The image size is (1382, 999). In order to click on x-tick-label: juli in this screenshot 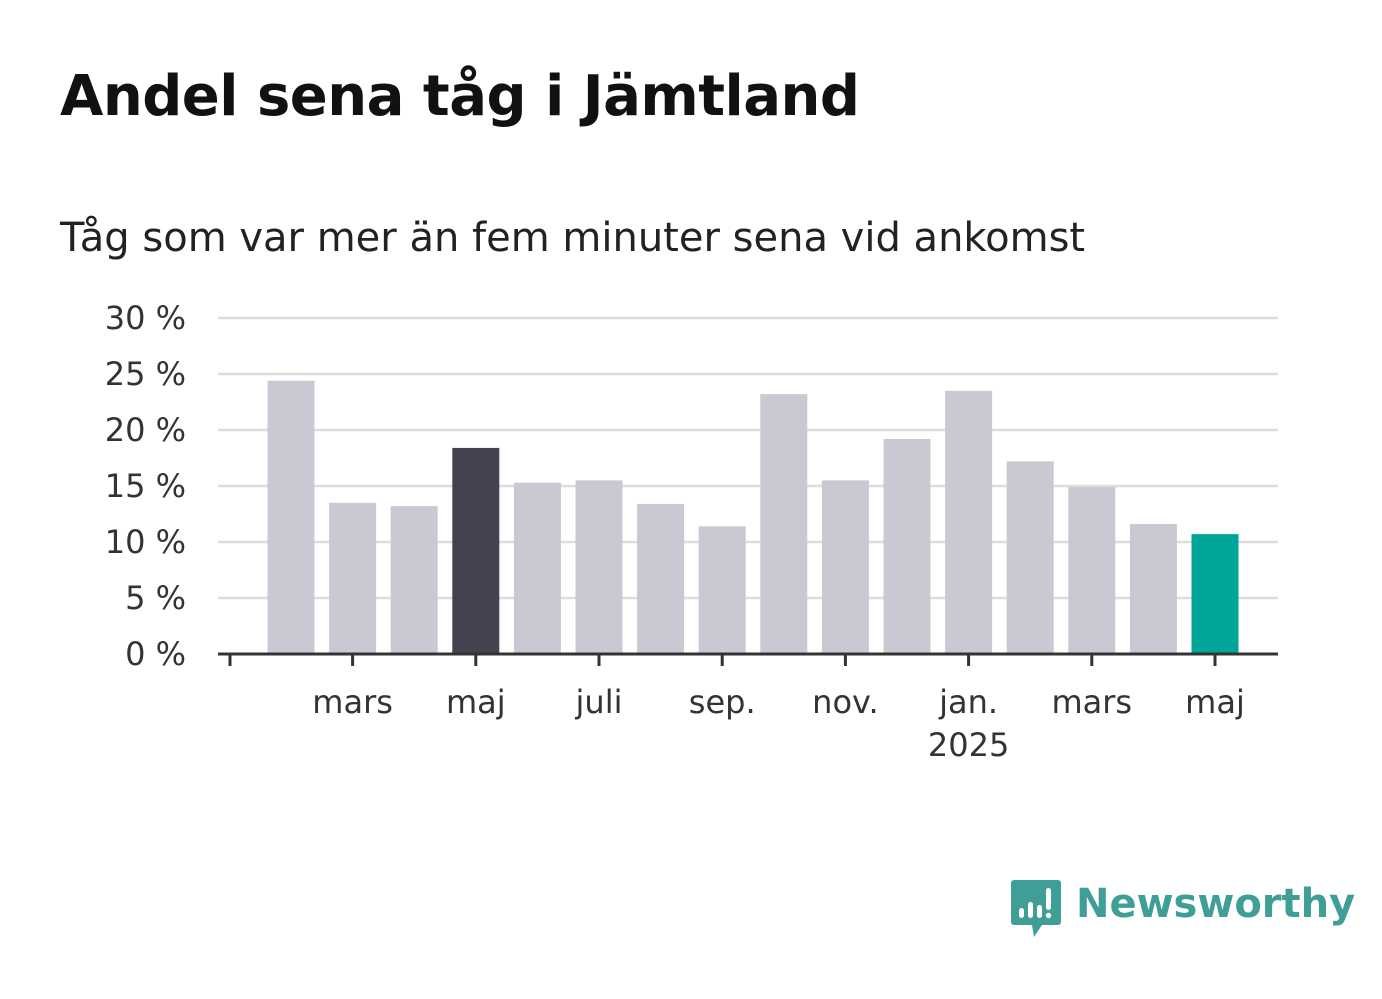, I will do `click(599, 702)`.